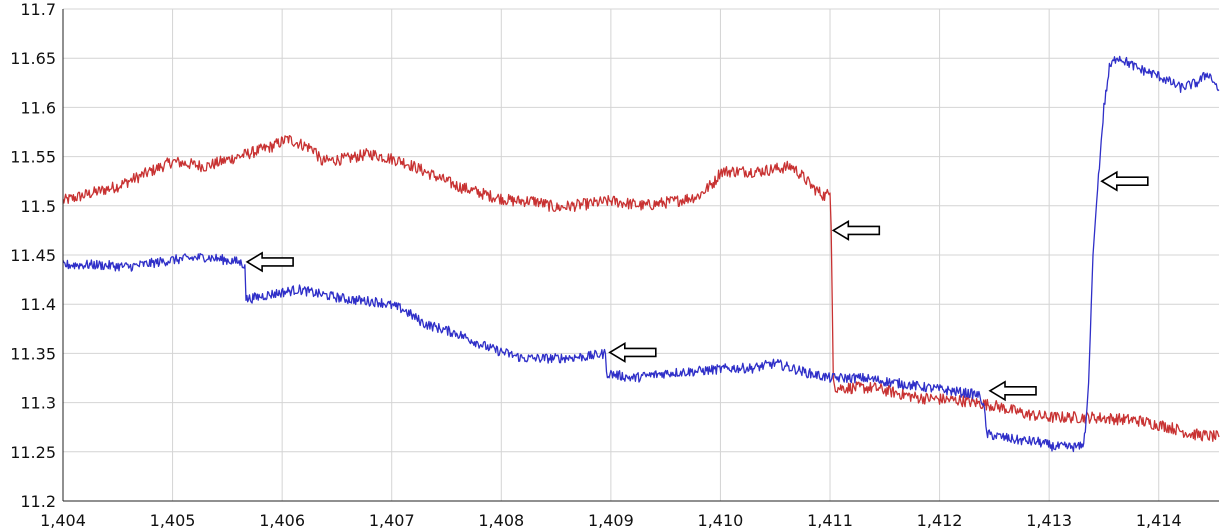 This screenshot has width=1220, height=531. What do you see at coordinates (38, 107) in the screenshot?
I see `y-tick-label: 11.6` at bounding box center [38, 107].